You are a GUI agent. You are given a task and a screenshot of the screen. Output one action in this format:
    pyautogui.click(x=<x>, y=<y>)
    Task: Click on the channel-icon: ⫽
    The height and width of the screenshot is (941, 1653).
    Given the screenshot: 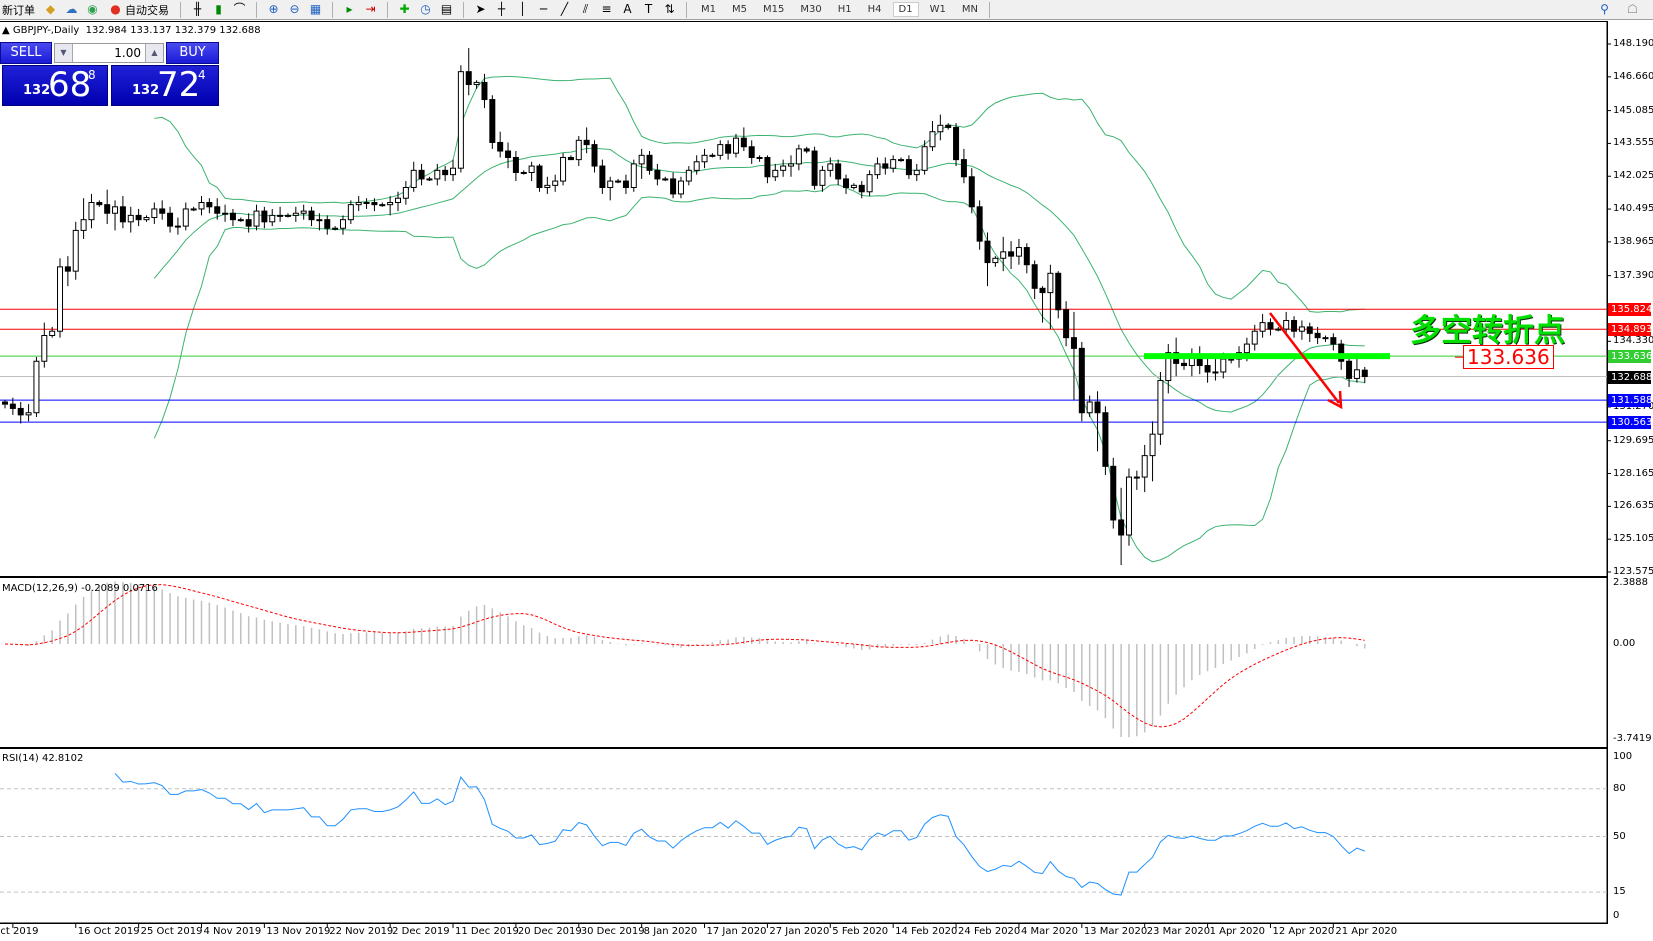 What is the action you would take?
    pyautogui.click(x=585, y=9)
    